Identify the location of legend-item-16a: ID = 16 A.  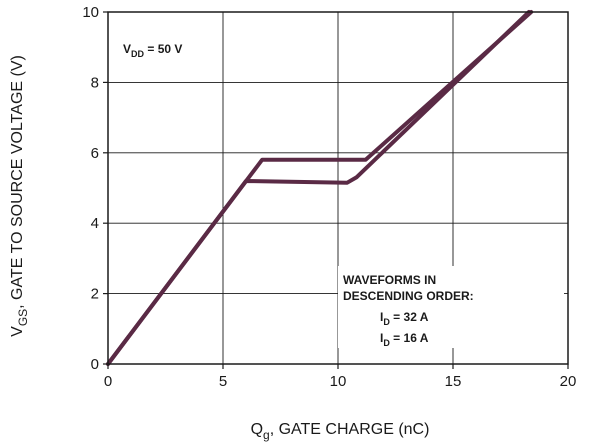
(404, 339).